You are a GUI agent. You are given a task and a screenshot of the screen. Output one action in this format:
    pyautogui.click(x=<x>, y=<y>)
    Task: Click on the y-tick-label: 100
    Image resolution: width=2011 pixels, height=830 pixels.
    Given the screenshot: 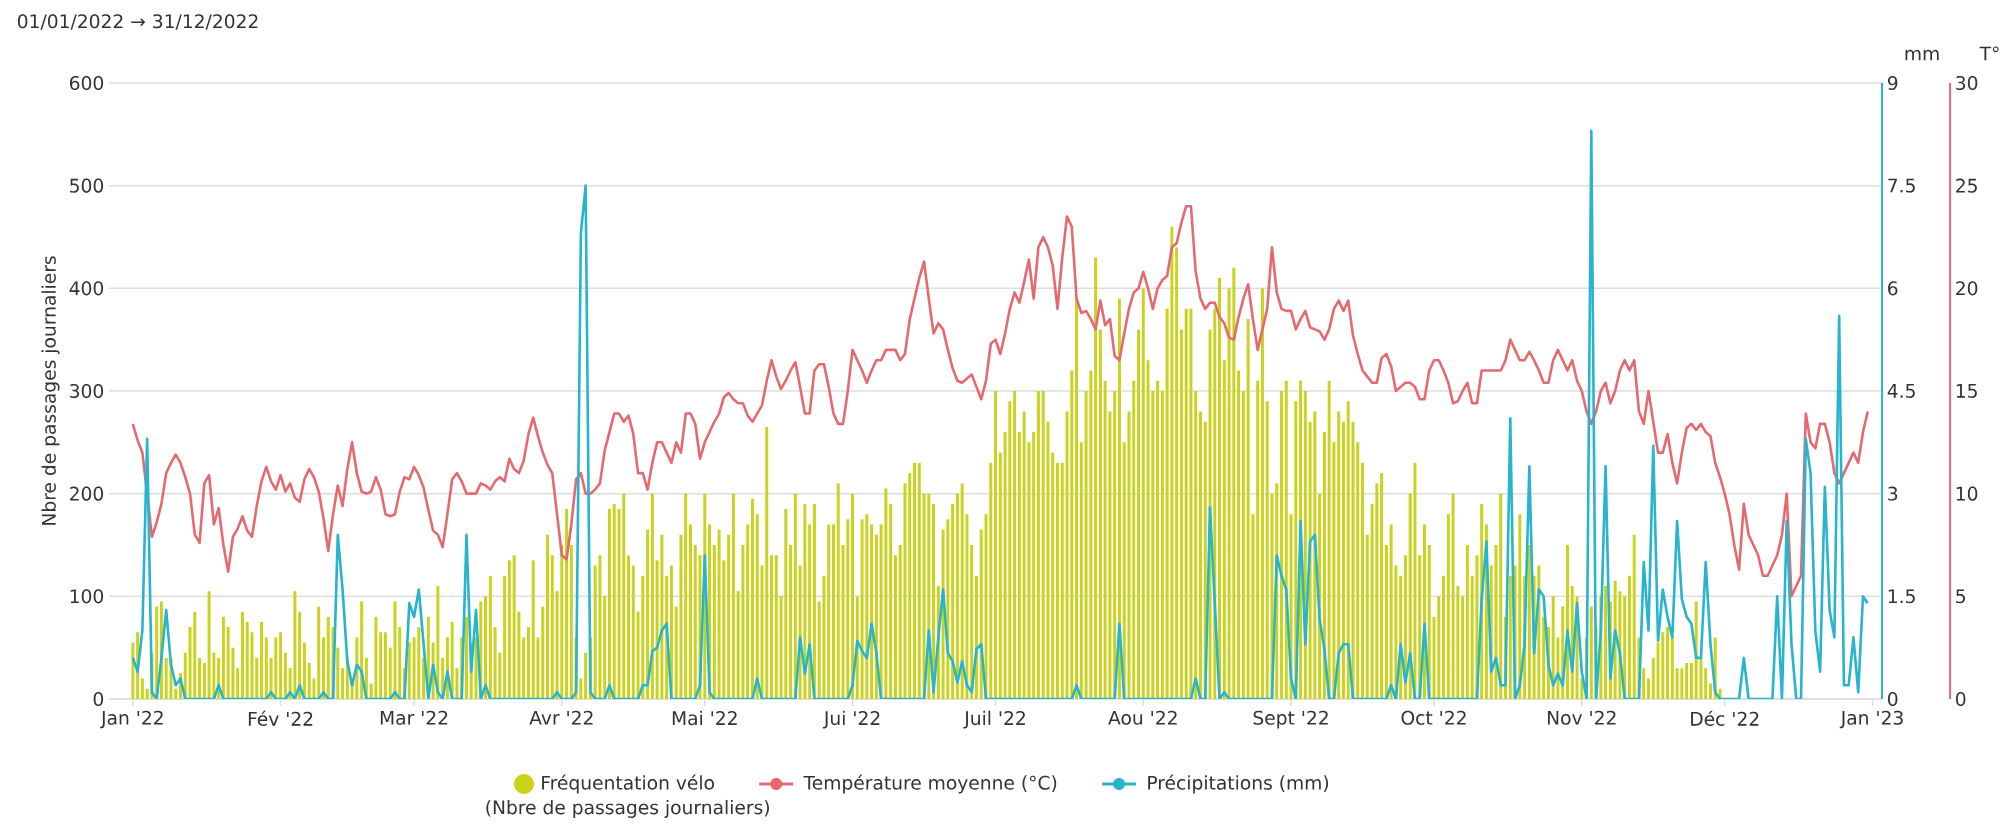 What is the action you would take?
    pyautogui.click(x=87, y=596)
    